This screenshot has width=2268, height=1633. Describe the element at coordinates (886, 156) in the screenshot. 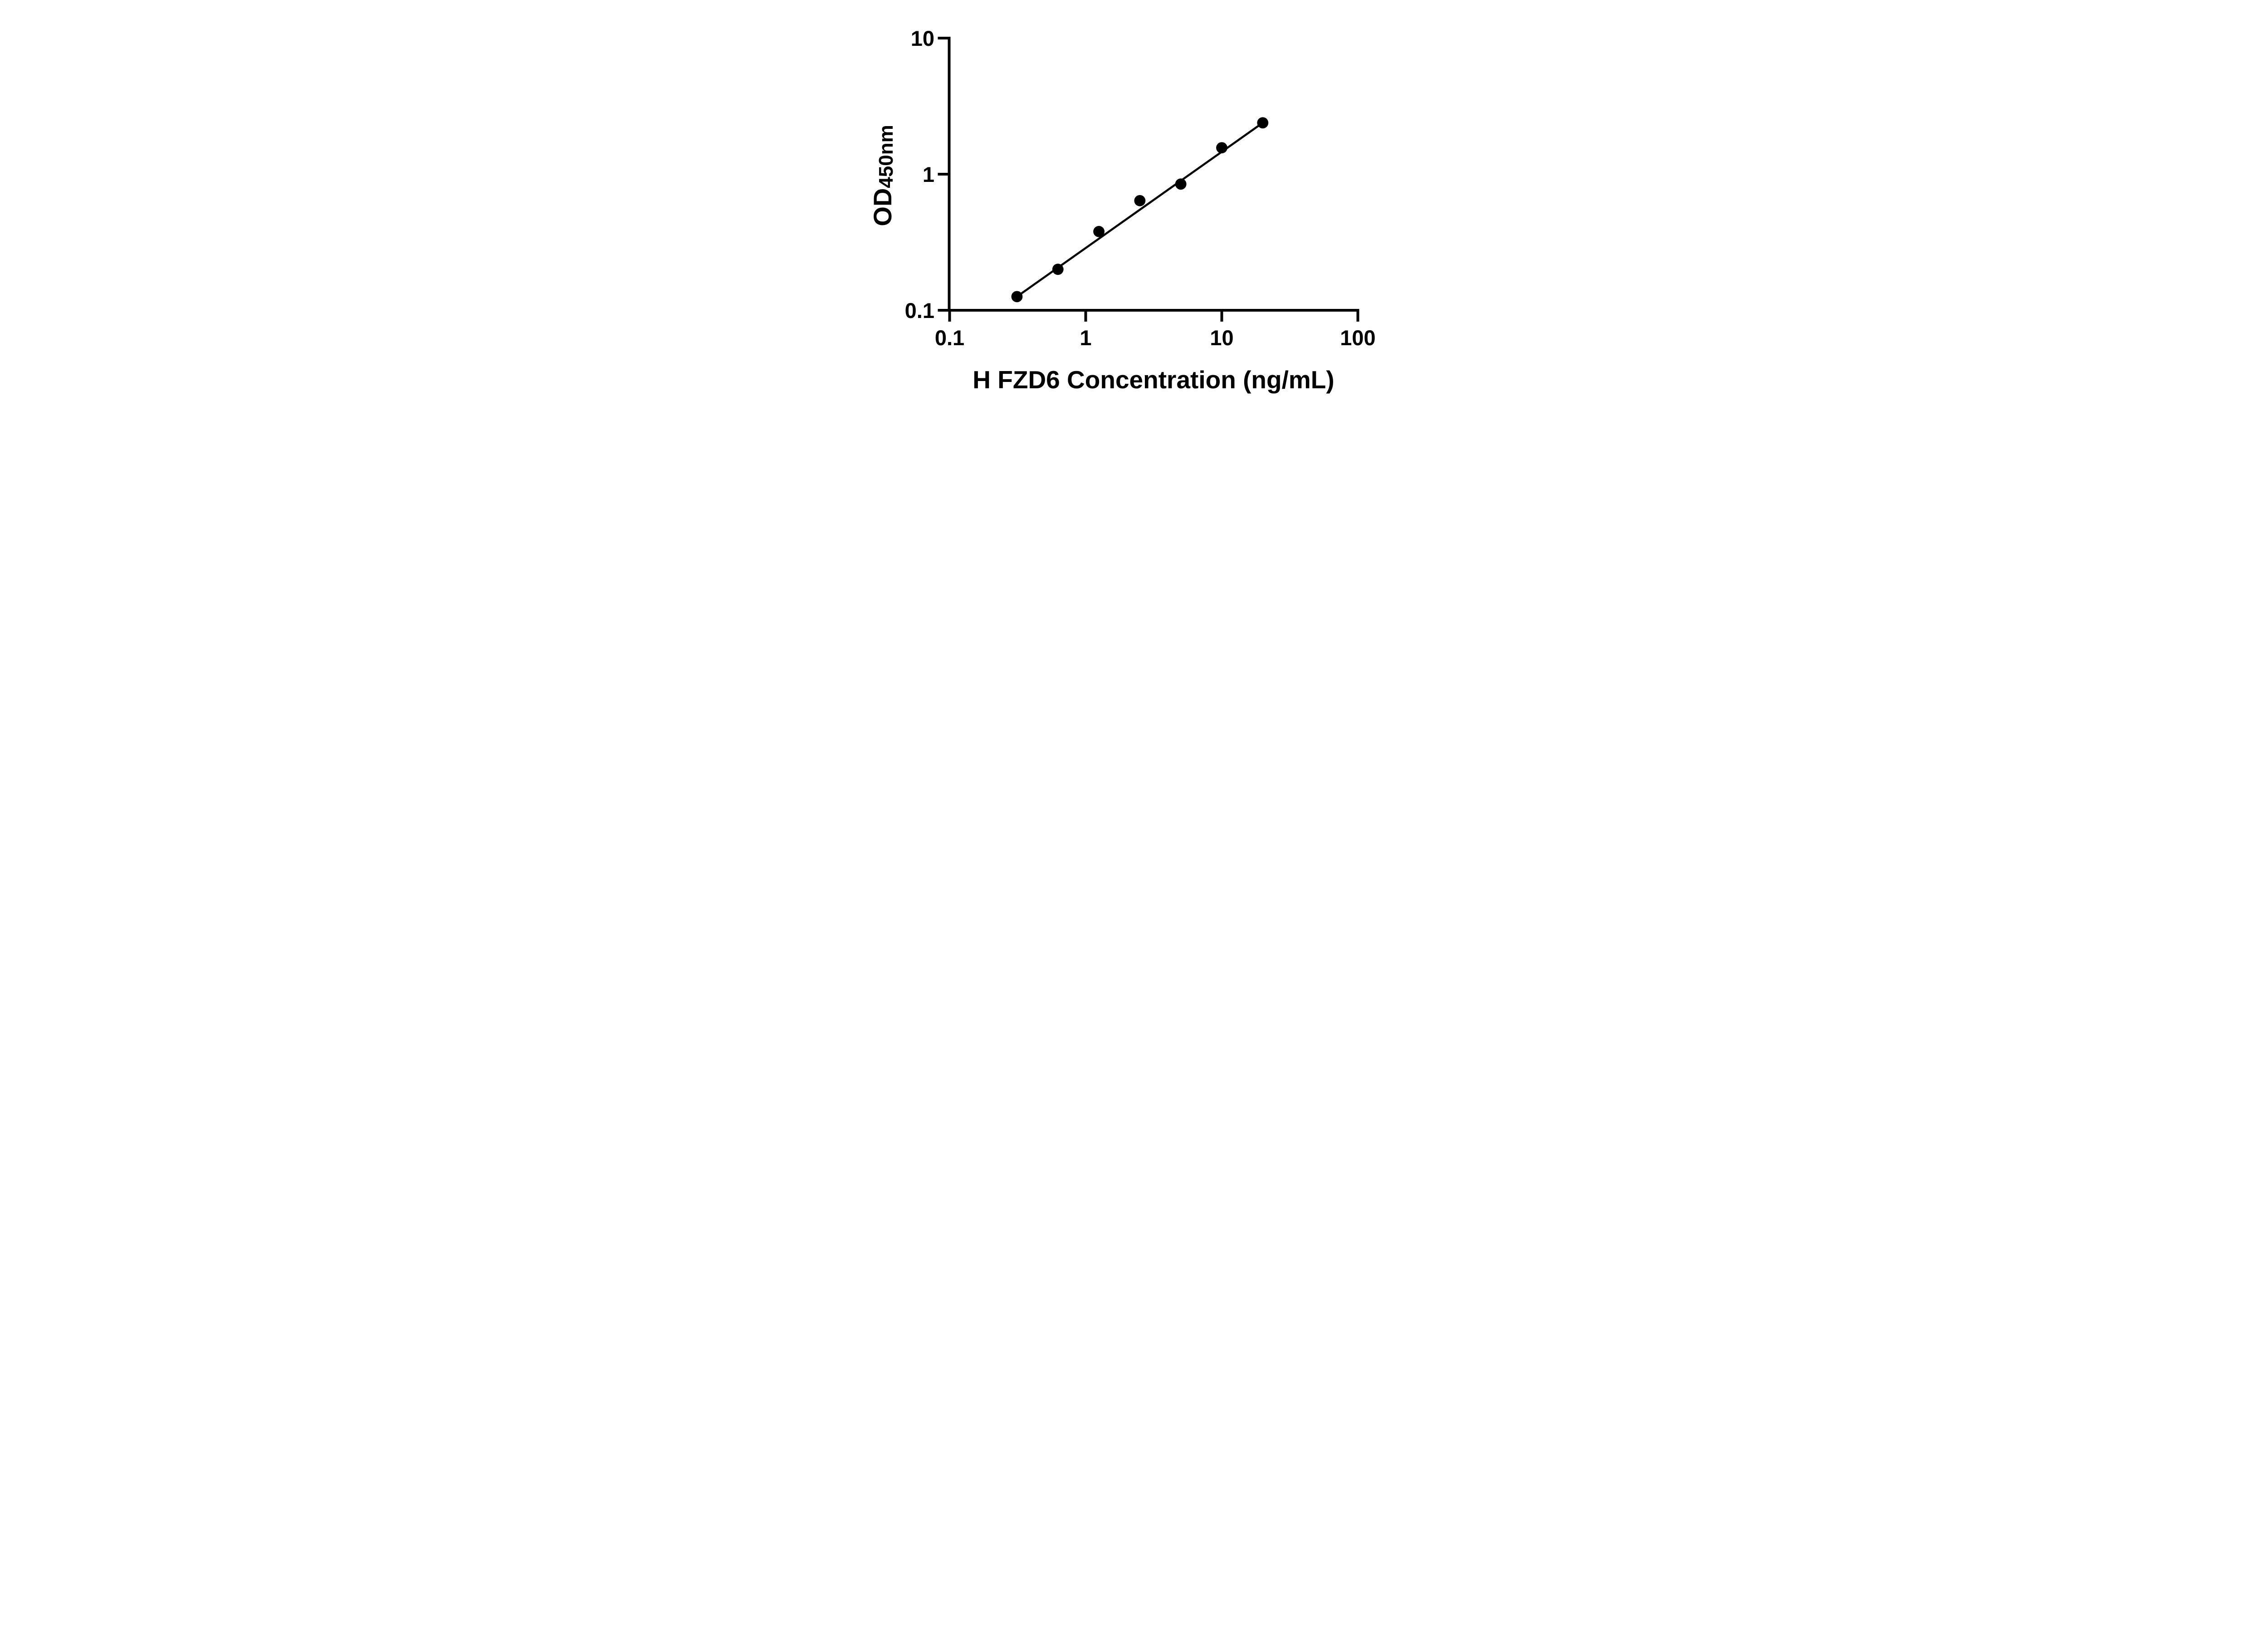

I see `y-axis-title-subscript: 450nm` at that location.